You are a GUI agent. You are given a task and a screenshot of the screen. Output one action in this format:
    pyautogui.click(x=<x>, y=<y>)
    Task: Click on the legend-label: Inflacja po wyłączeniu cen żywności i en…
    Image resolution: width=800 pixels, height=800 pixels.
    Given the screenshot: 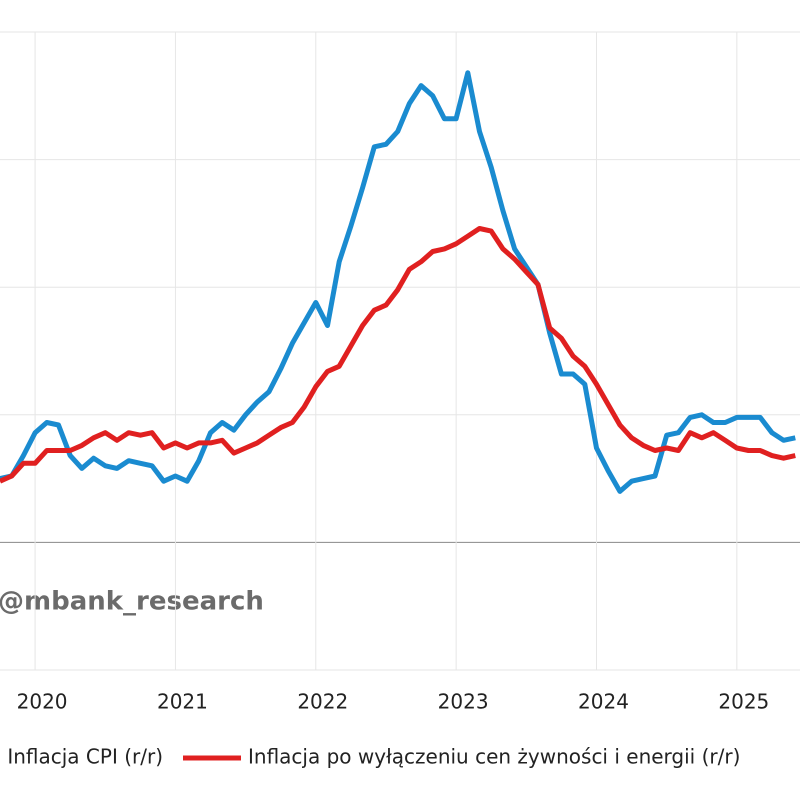 What is the action you would take?
    pyautogui.click(x=494, y=757)
    